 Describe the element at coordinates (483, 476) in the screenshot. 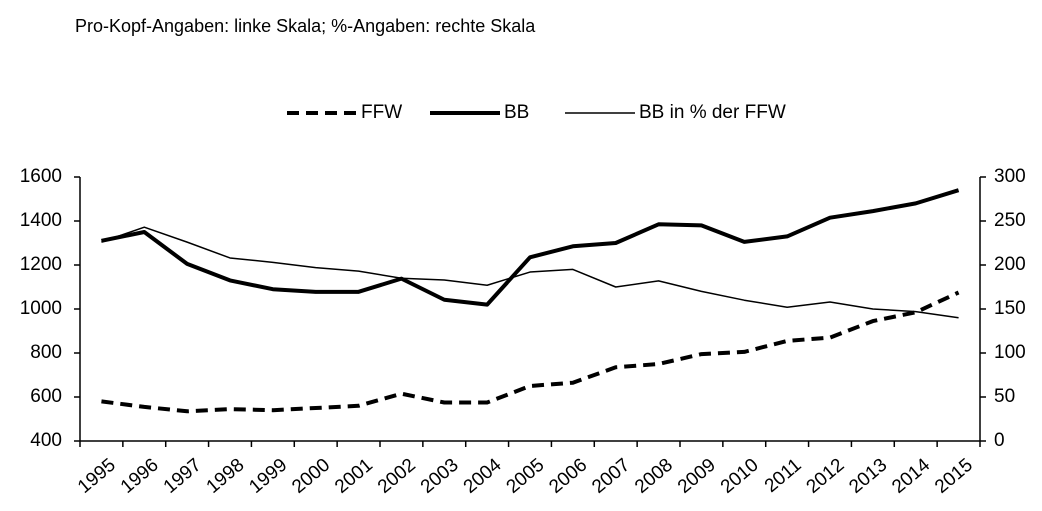

I see `x-tick-label: 2004` at that location.